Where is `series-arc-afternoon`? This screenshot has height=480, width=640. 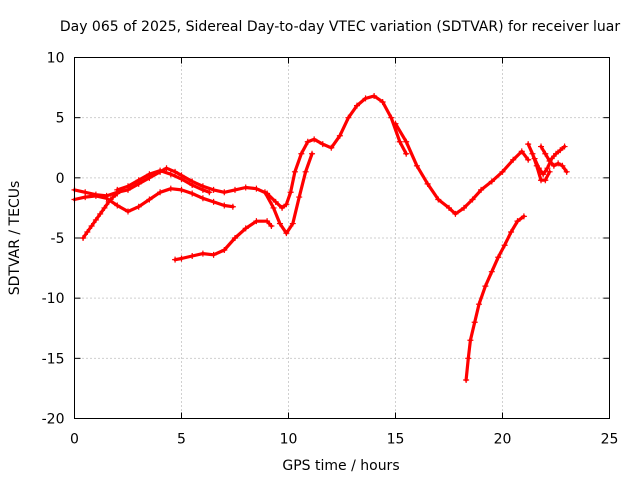 series-arc-afternoon is located at coordinates (462, 168).